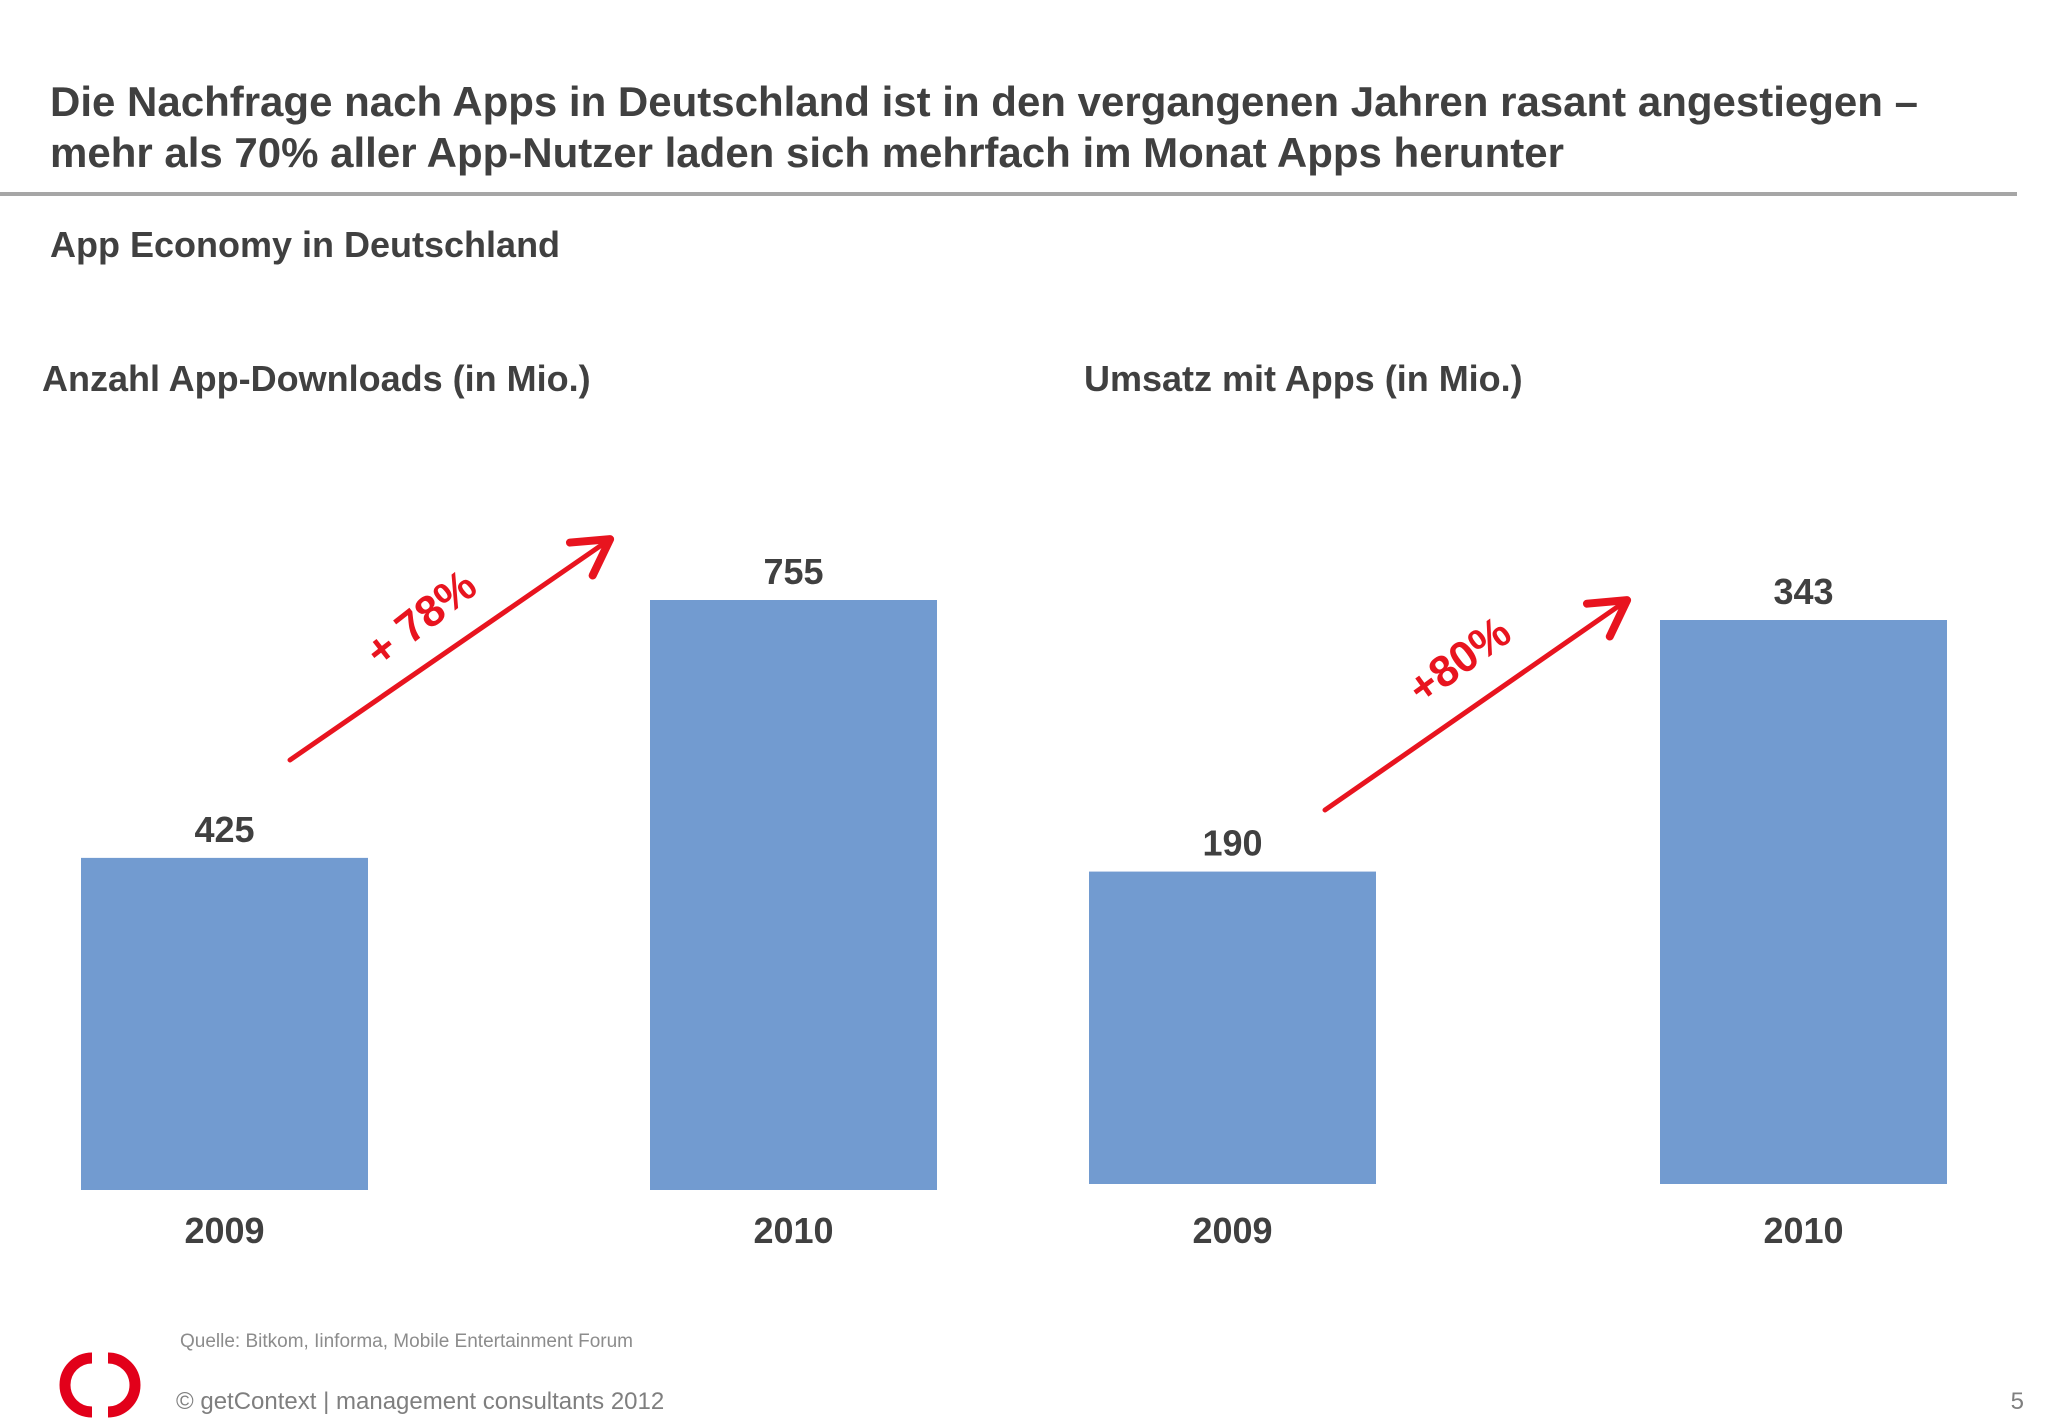  Describe the element at coordinates (100, 1385) in the screenshot. I see `getcontext-logo-icon` at that location.